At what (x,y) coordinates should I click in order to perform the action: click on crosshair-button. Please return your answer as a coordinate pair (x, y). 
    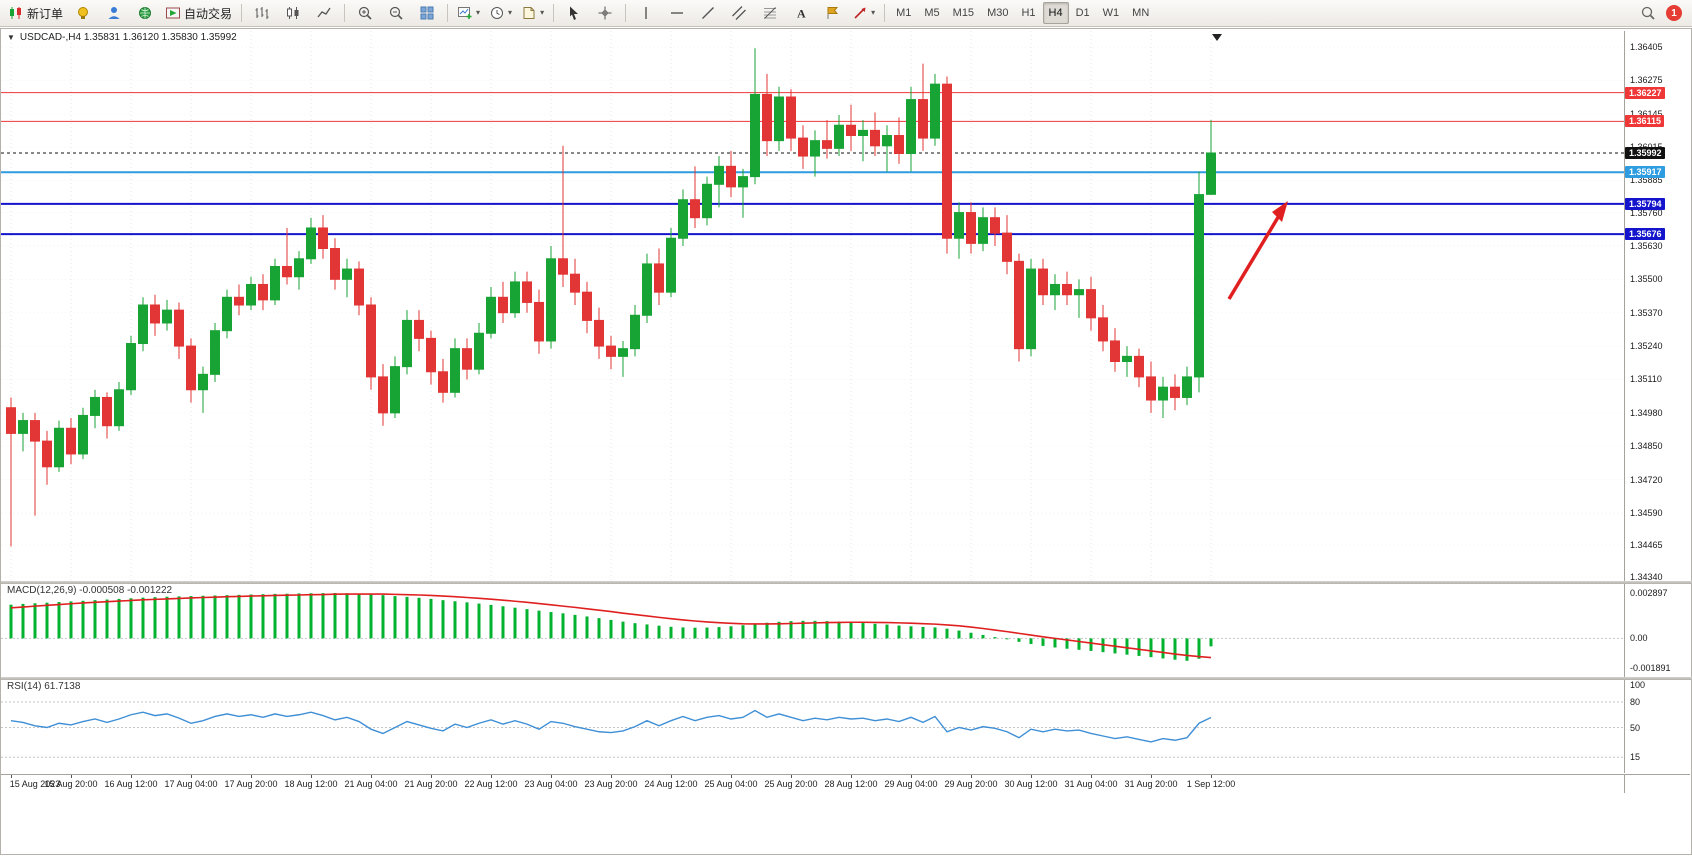
    Looking at the image, I should click on (605, 13).